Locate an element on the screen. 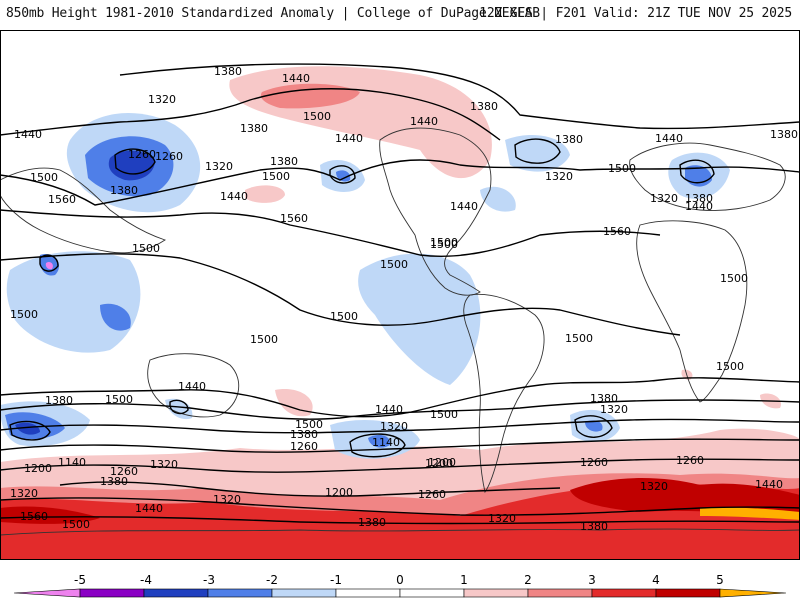  contour-low-south-pac is located at coordinates (377, 445).